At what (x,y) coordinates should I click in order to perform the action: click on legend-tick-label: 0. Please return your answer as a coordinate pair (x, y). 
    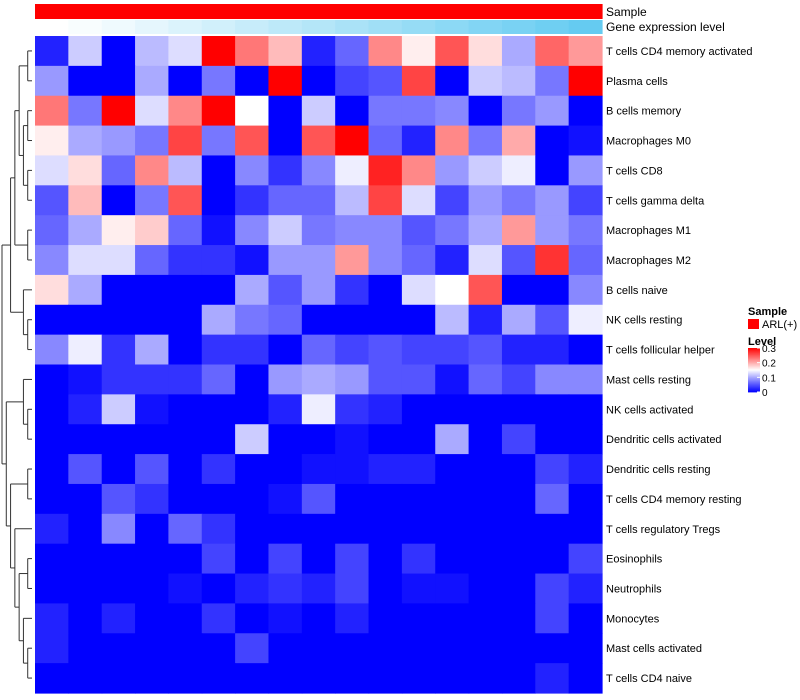
    Looking at the image, I should click on (765, 393).